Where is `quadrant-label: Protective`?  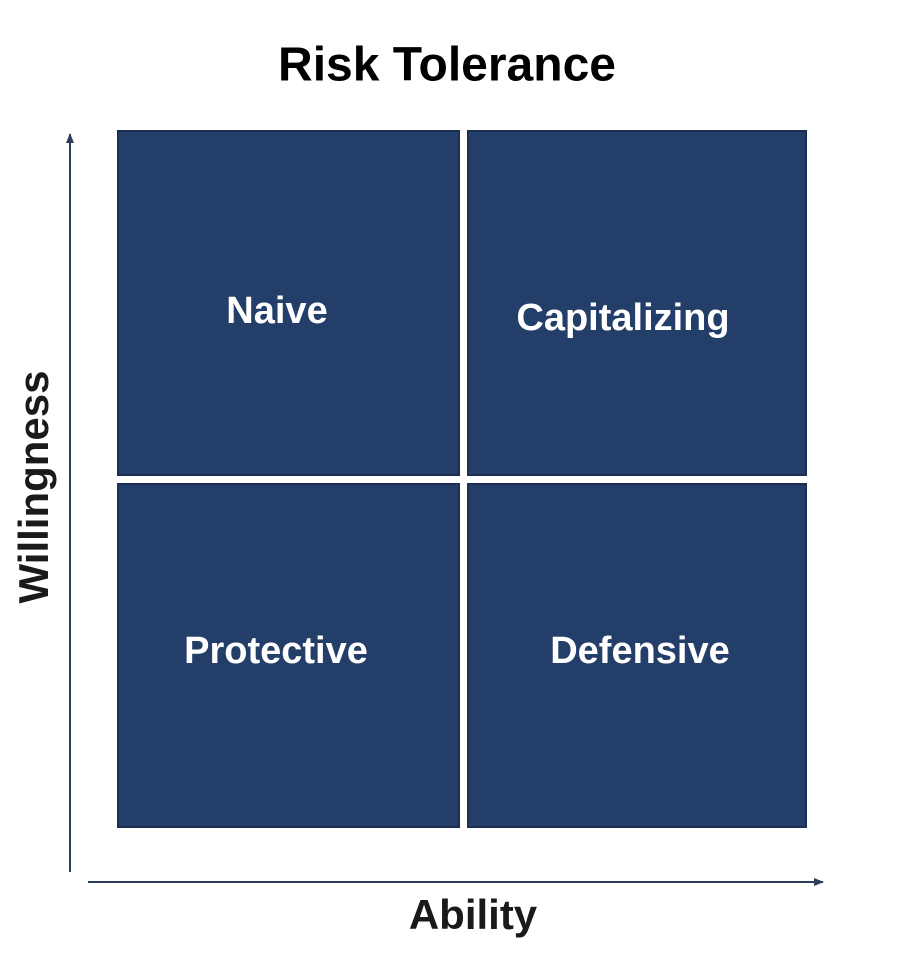
quadrant-label: Protective is located at coordinates (276, 651).